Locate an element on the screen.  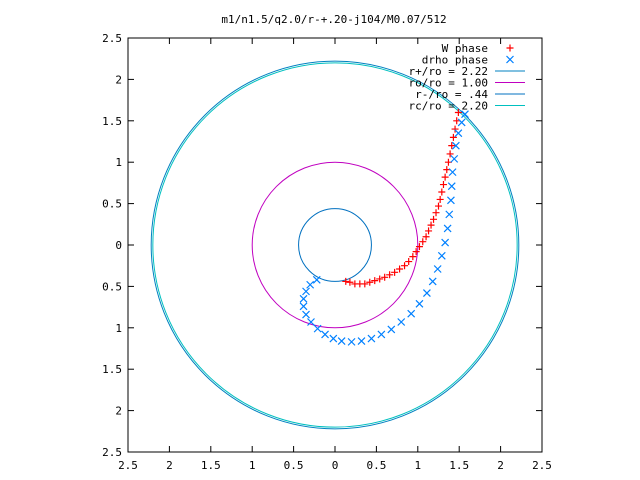
legend-label-0: W phase is located at coordinates (465, 48).